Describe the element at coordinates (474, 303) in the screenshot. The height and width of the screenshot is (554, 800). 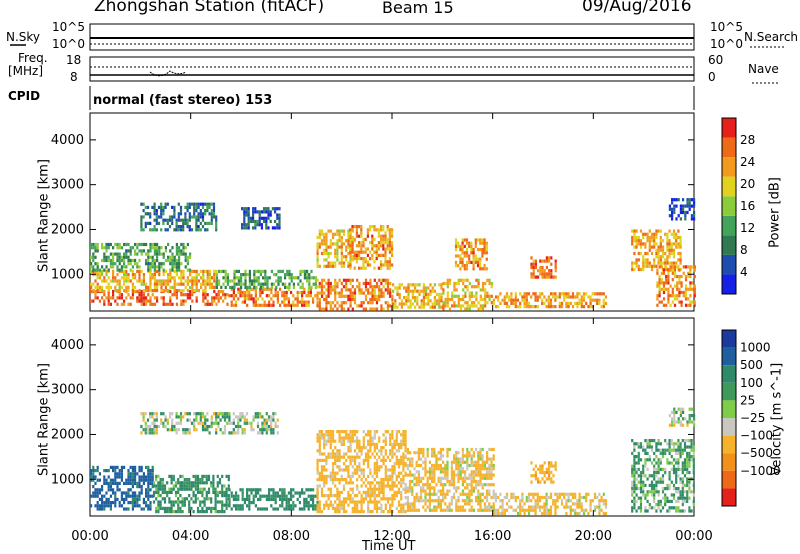
I see `power-cell-1975` at that location.